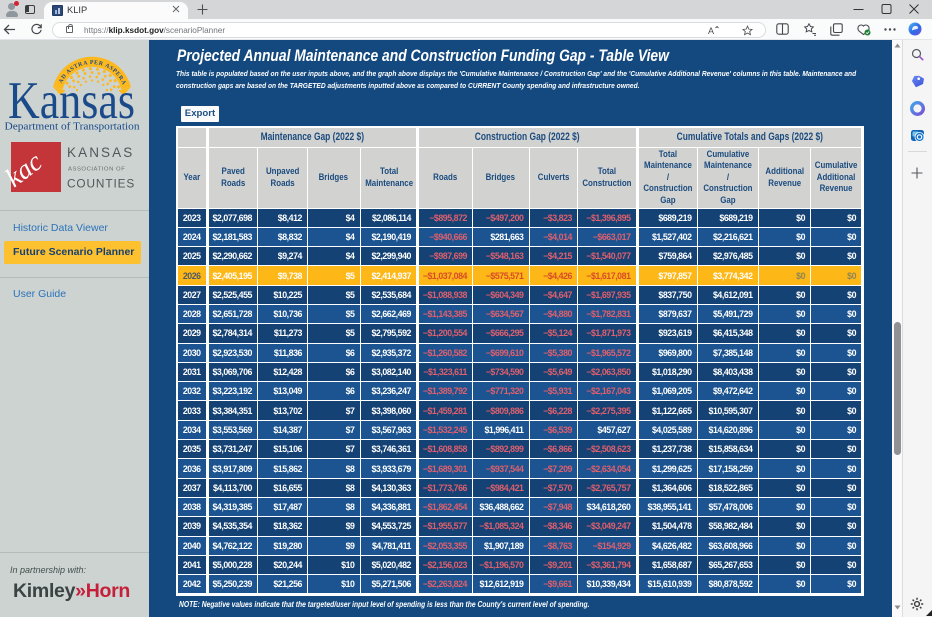 This screenshot has width=932, height=617. What do you see at coordinates (96, 170) in the screenshot?
I see `svg-text: ASSOCIATION OF` at bounding box center [96, 170].